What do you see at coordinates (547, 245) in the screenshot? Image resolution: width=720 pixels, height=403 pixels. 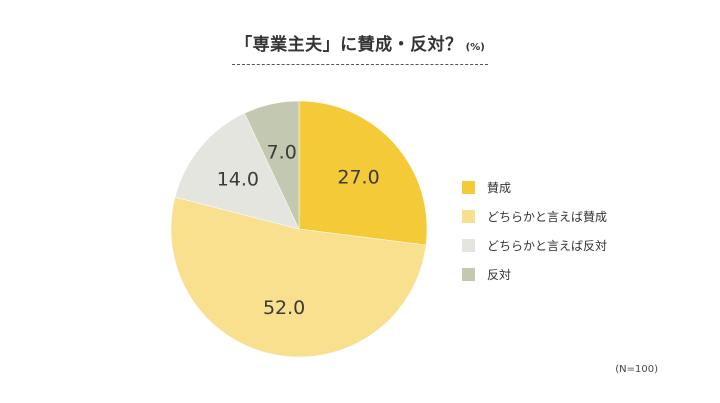 I see `legend-label: どちらかと言えば反対` at bounding box center [547, 245].